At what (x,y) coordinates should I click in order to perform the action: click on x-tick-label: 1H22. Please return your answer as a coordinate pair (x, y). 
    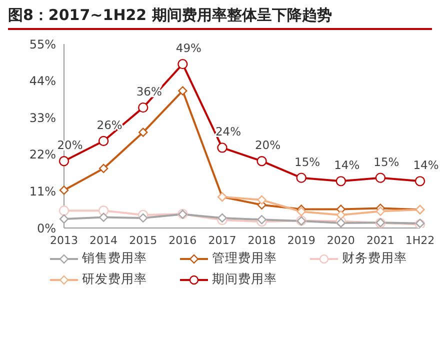
    Looking at the image, I should click on (420, 240).